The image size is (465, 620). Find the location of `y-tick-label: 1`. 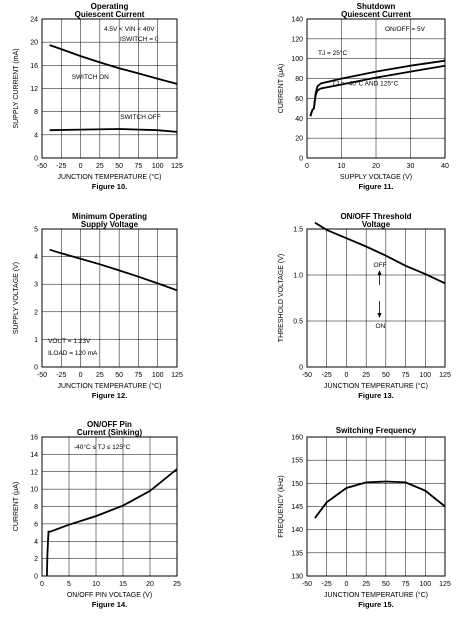

y-tick-label: 1 is located at coordinates (36, 340).